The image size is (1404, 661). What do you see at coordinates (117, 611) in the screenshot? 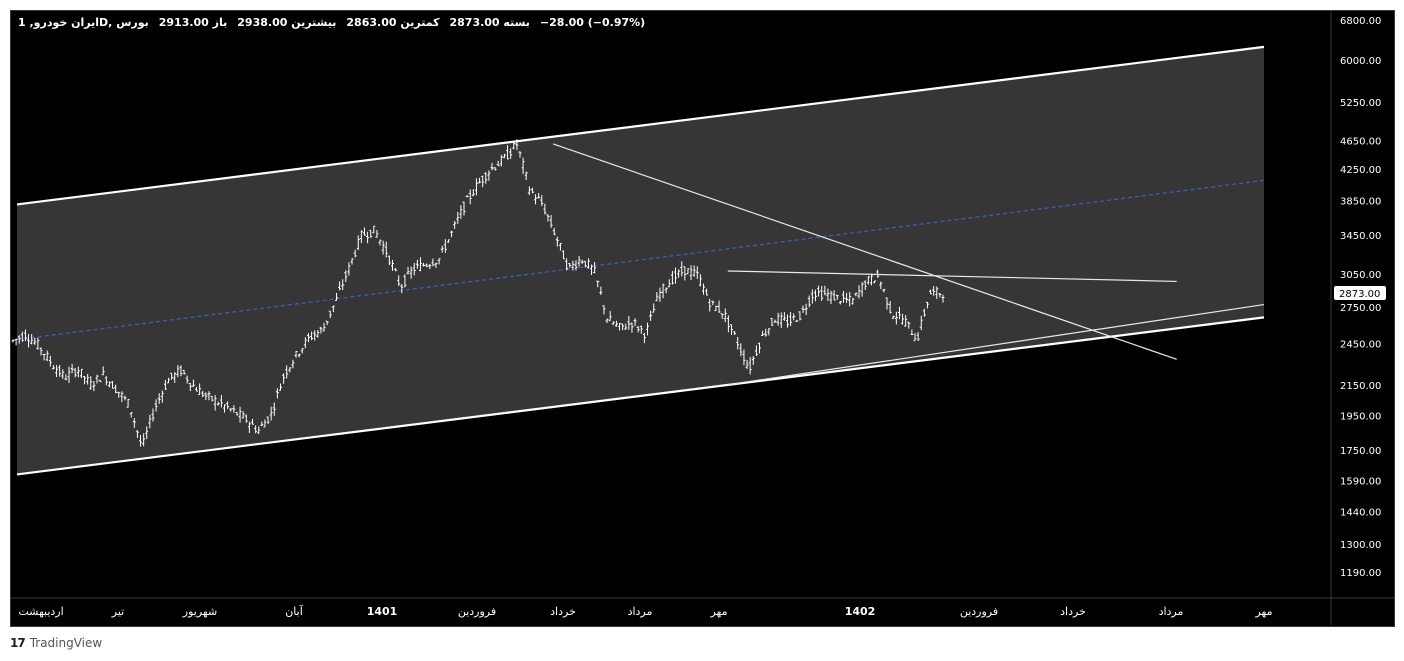
I see `x-tick-label: تیر` at bounding box center [117, 611].